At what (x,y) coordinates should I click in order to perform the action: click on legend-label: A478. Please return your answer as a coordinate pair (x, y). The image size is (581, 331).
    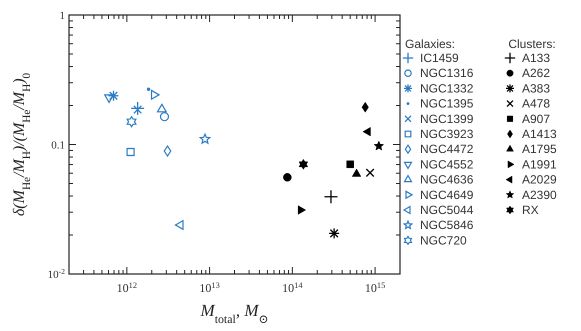
    Looking at the image, I should click on (536, 103).